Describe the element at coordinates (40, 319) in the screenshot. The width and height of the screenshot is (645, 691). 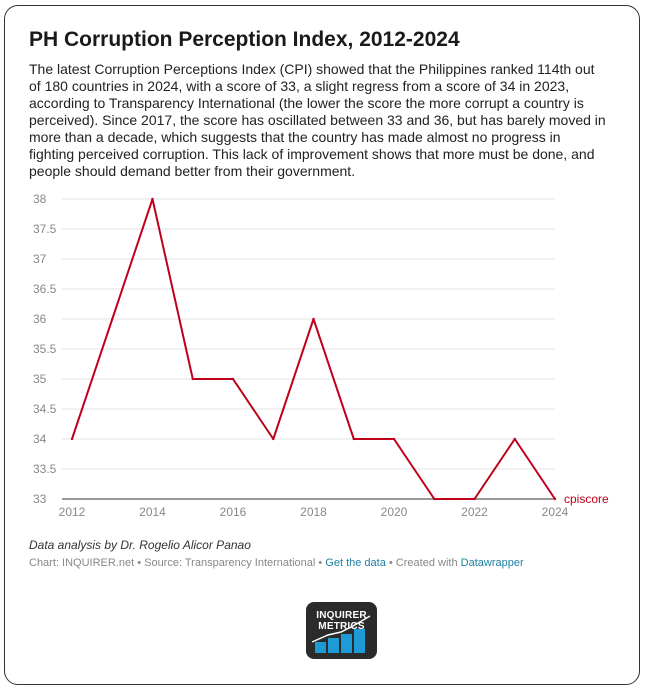
I see `y-tick-label: 36` at that location.